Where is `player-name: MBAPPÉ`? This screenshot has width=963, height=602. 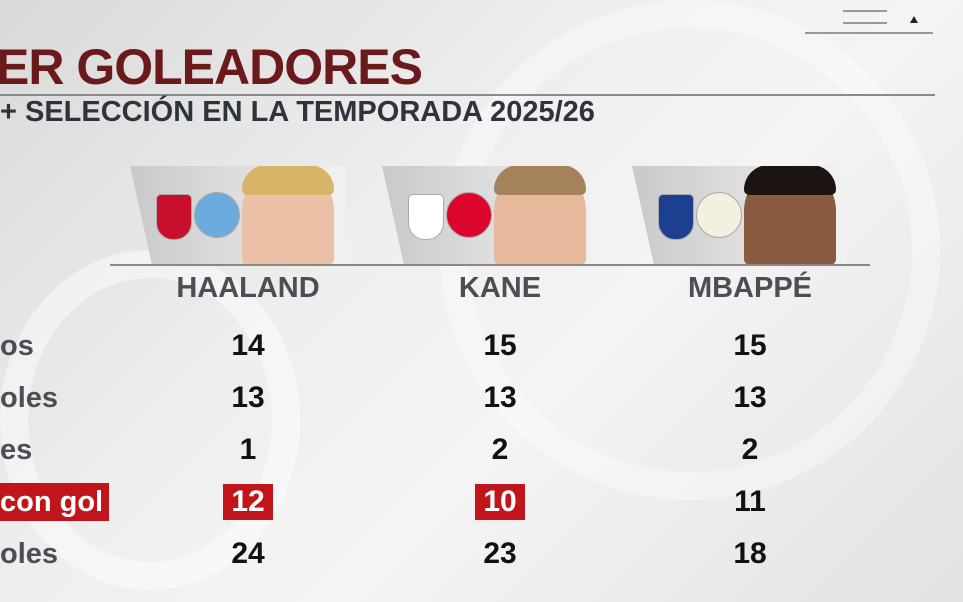
player-name: MBAPPÉ is located at coordinates (750, 288).